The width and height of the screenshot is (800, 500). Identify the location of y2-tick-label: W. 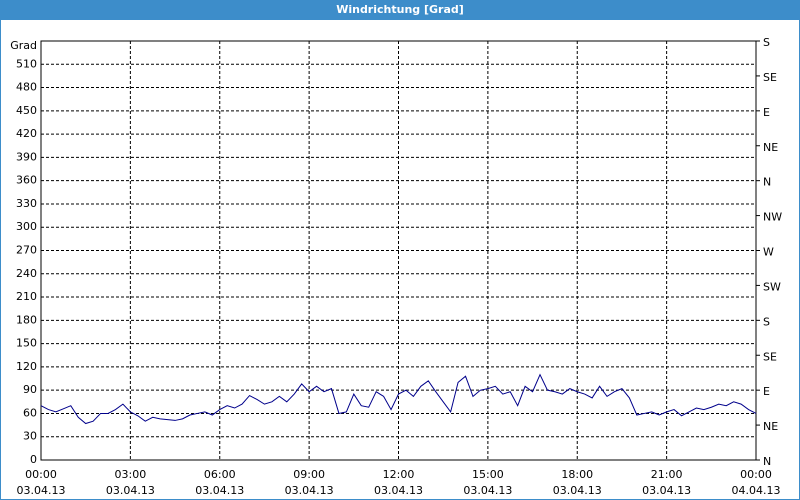
(768, 252).